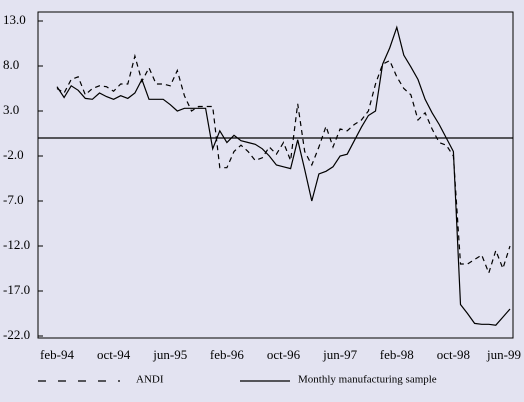  I want to click on y-tick-label: -7.0, so click(13, 199).